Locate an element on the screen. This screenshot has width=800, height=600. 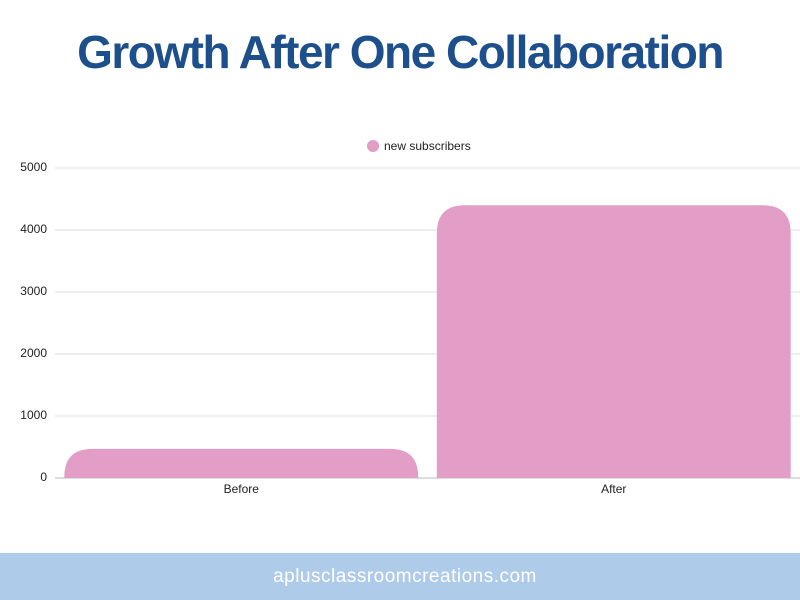
y-tick-label: 4000 is located at coordinates (33, 229).